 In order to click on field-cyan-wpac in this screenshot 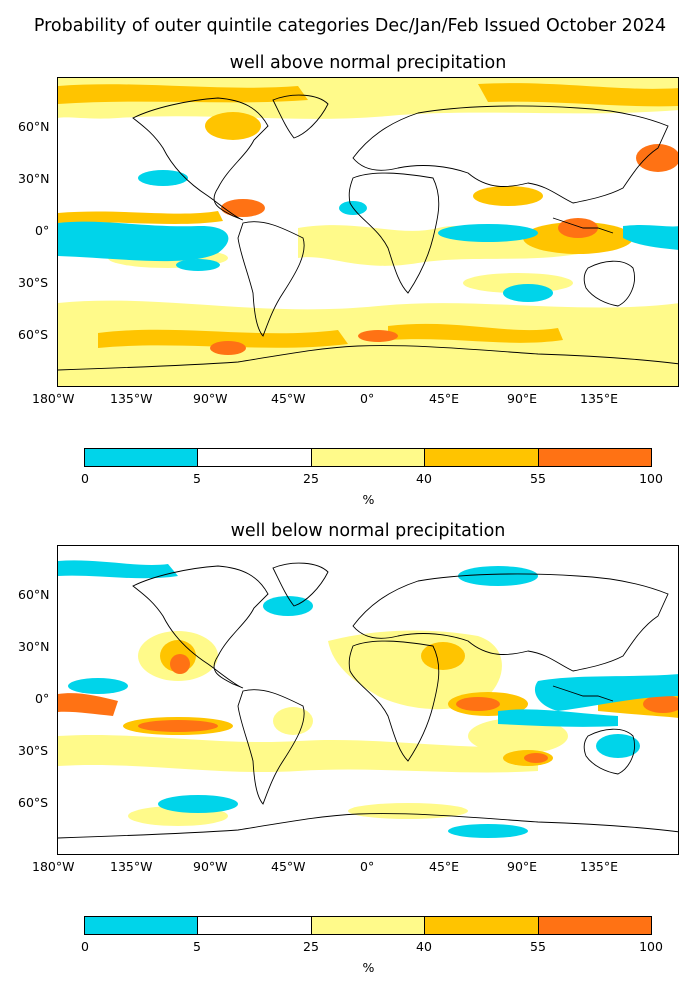, I will do `click(606, 692)`.